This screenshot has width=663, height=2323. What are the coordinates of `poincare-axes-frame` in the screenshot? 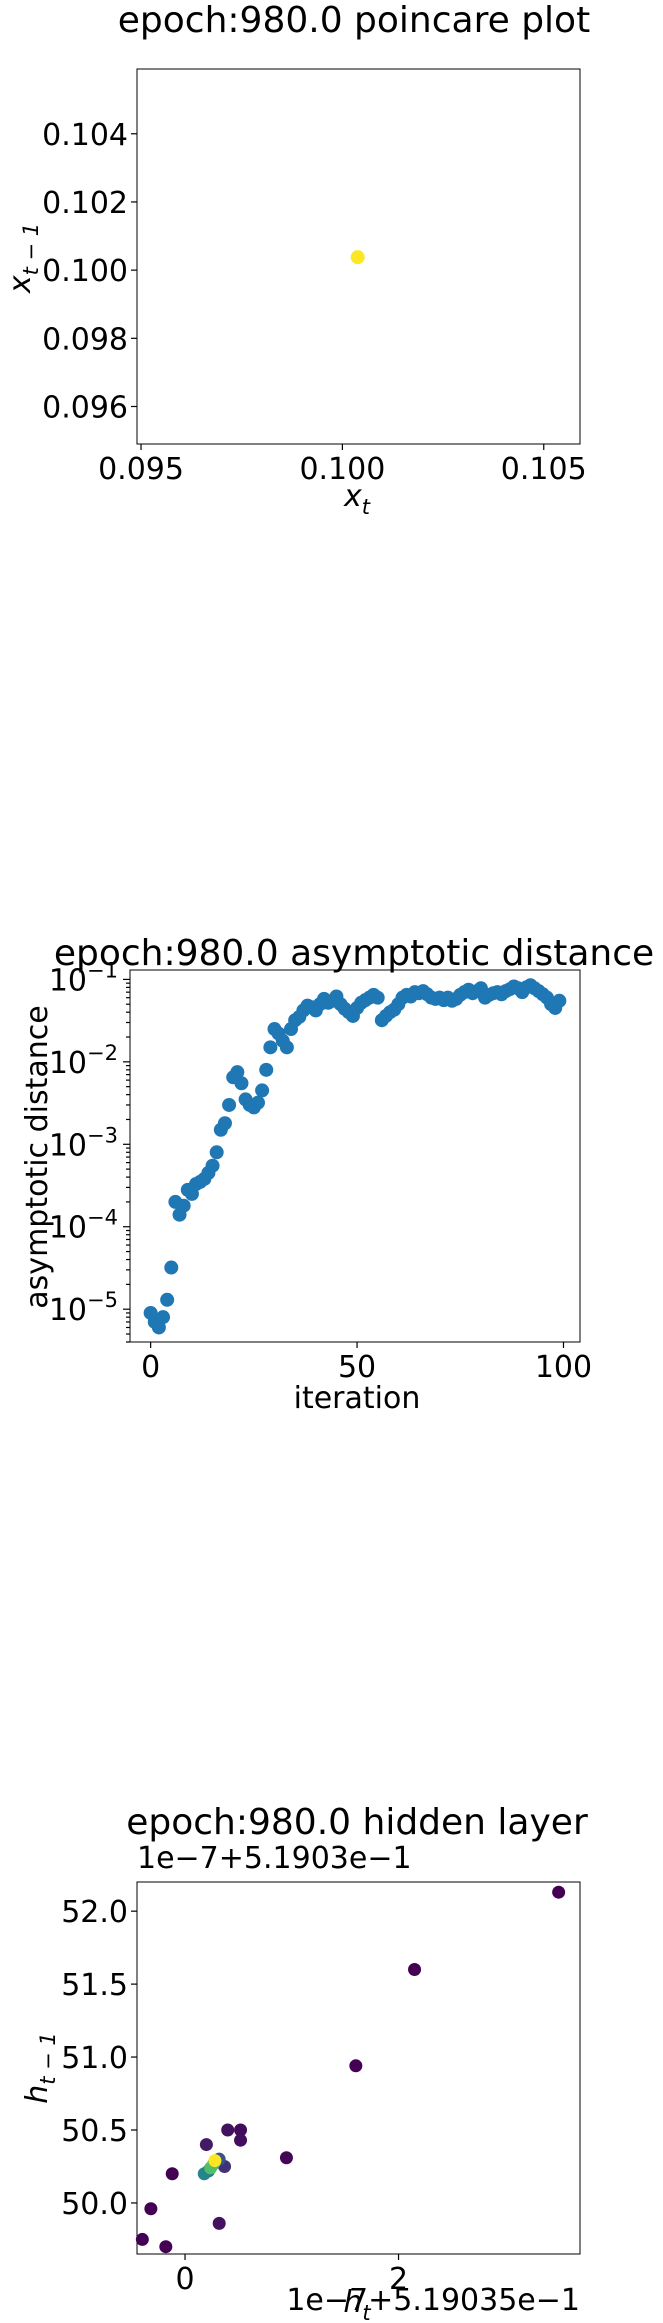 It's located at (358, 256).